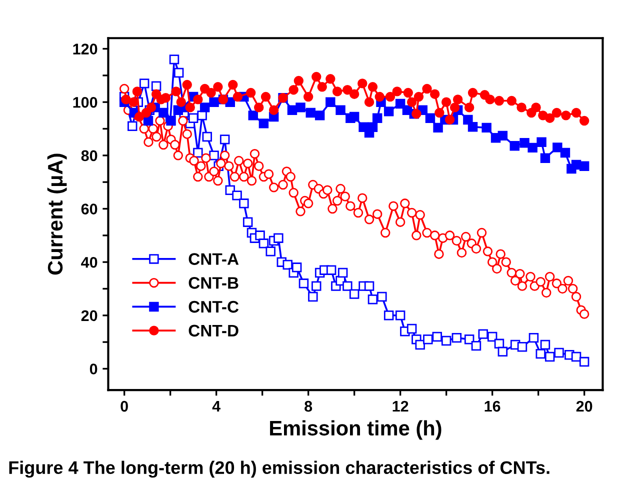 The height and width of the screenshot is (495, 622). I want to click on legend-label: CNT-B, so click(213, 283).